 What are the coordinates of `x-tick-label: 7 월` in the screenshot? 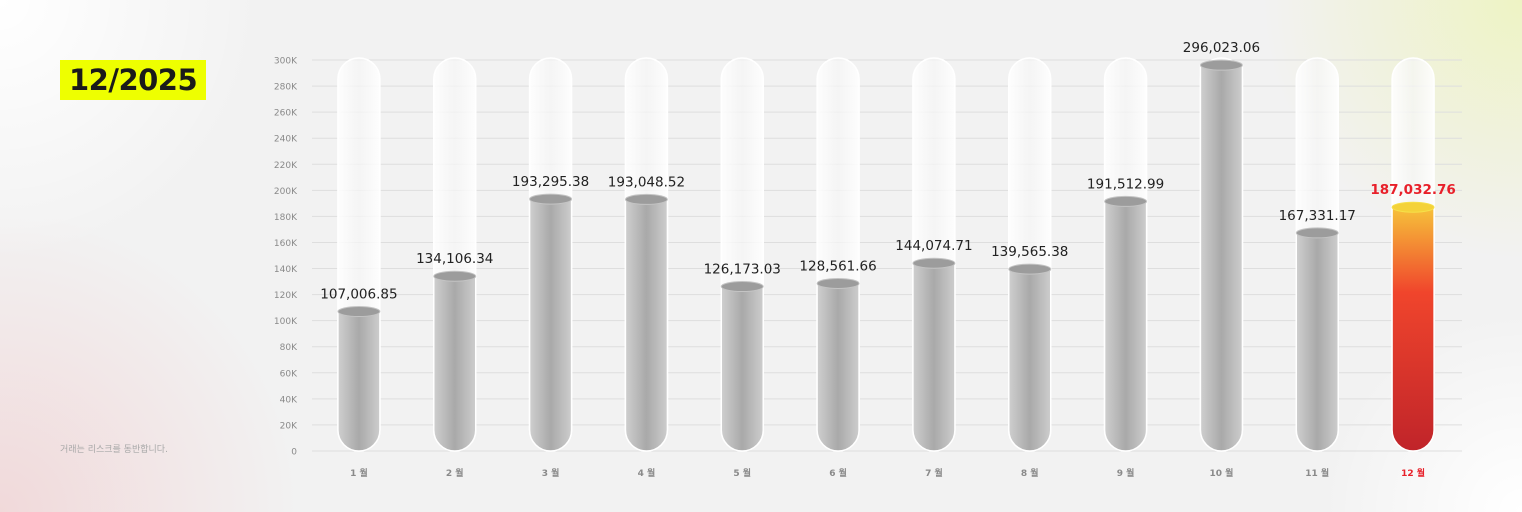 It's located at (934, 473).